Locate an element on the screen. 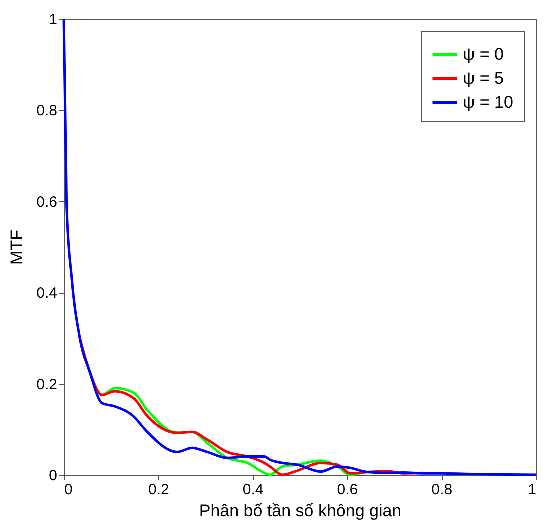 The width and height of the screenshot is (549, 530). y-tick-label: 0.4 is located at coordinates (47, 293).